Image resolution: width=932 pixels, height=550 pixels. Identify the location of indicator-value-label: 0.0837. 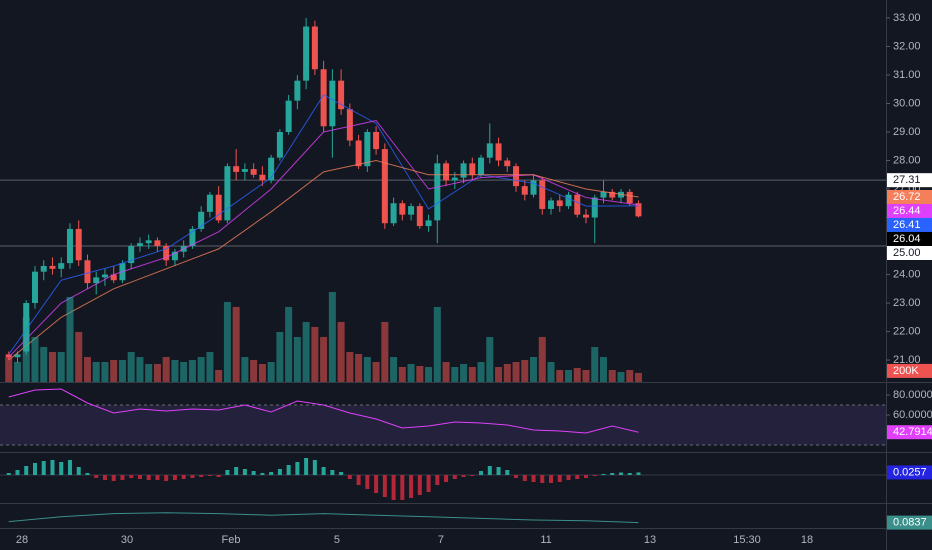
(910, 523).